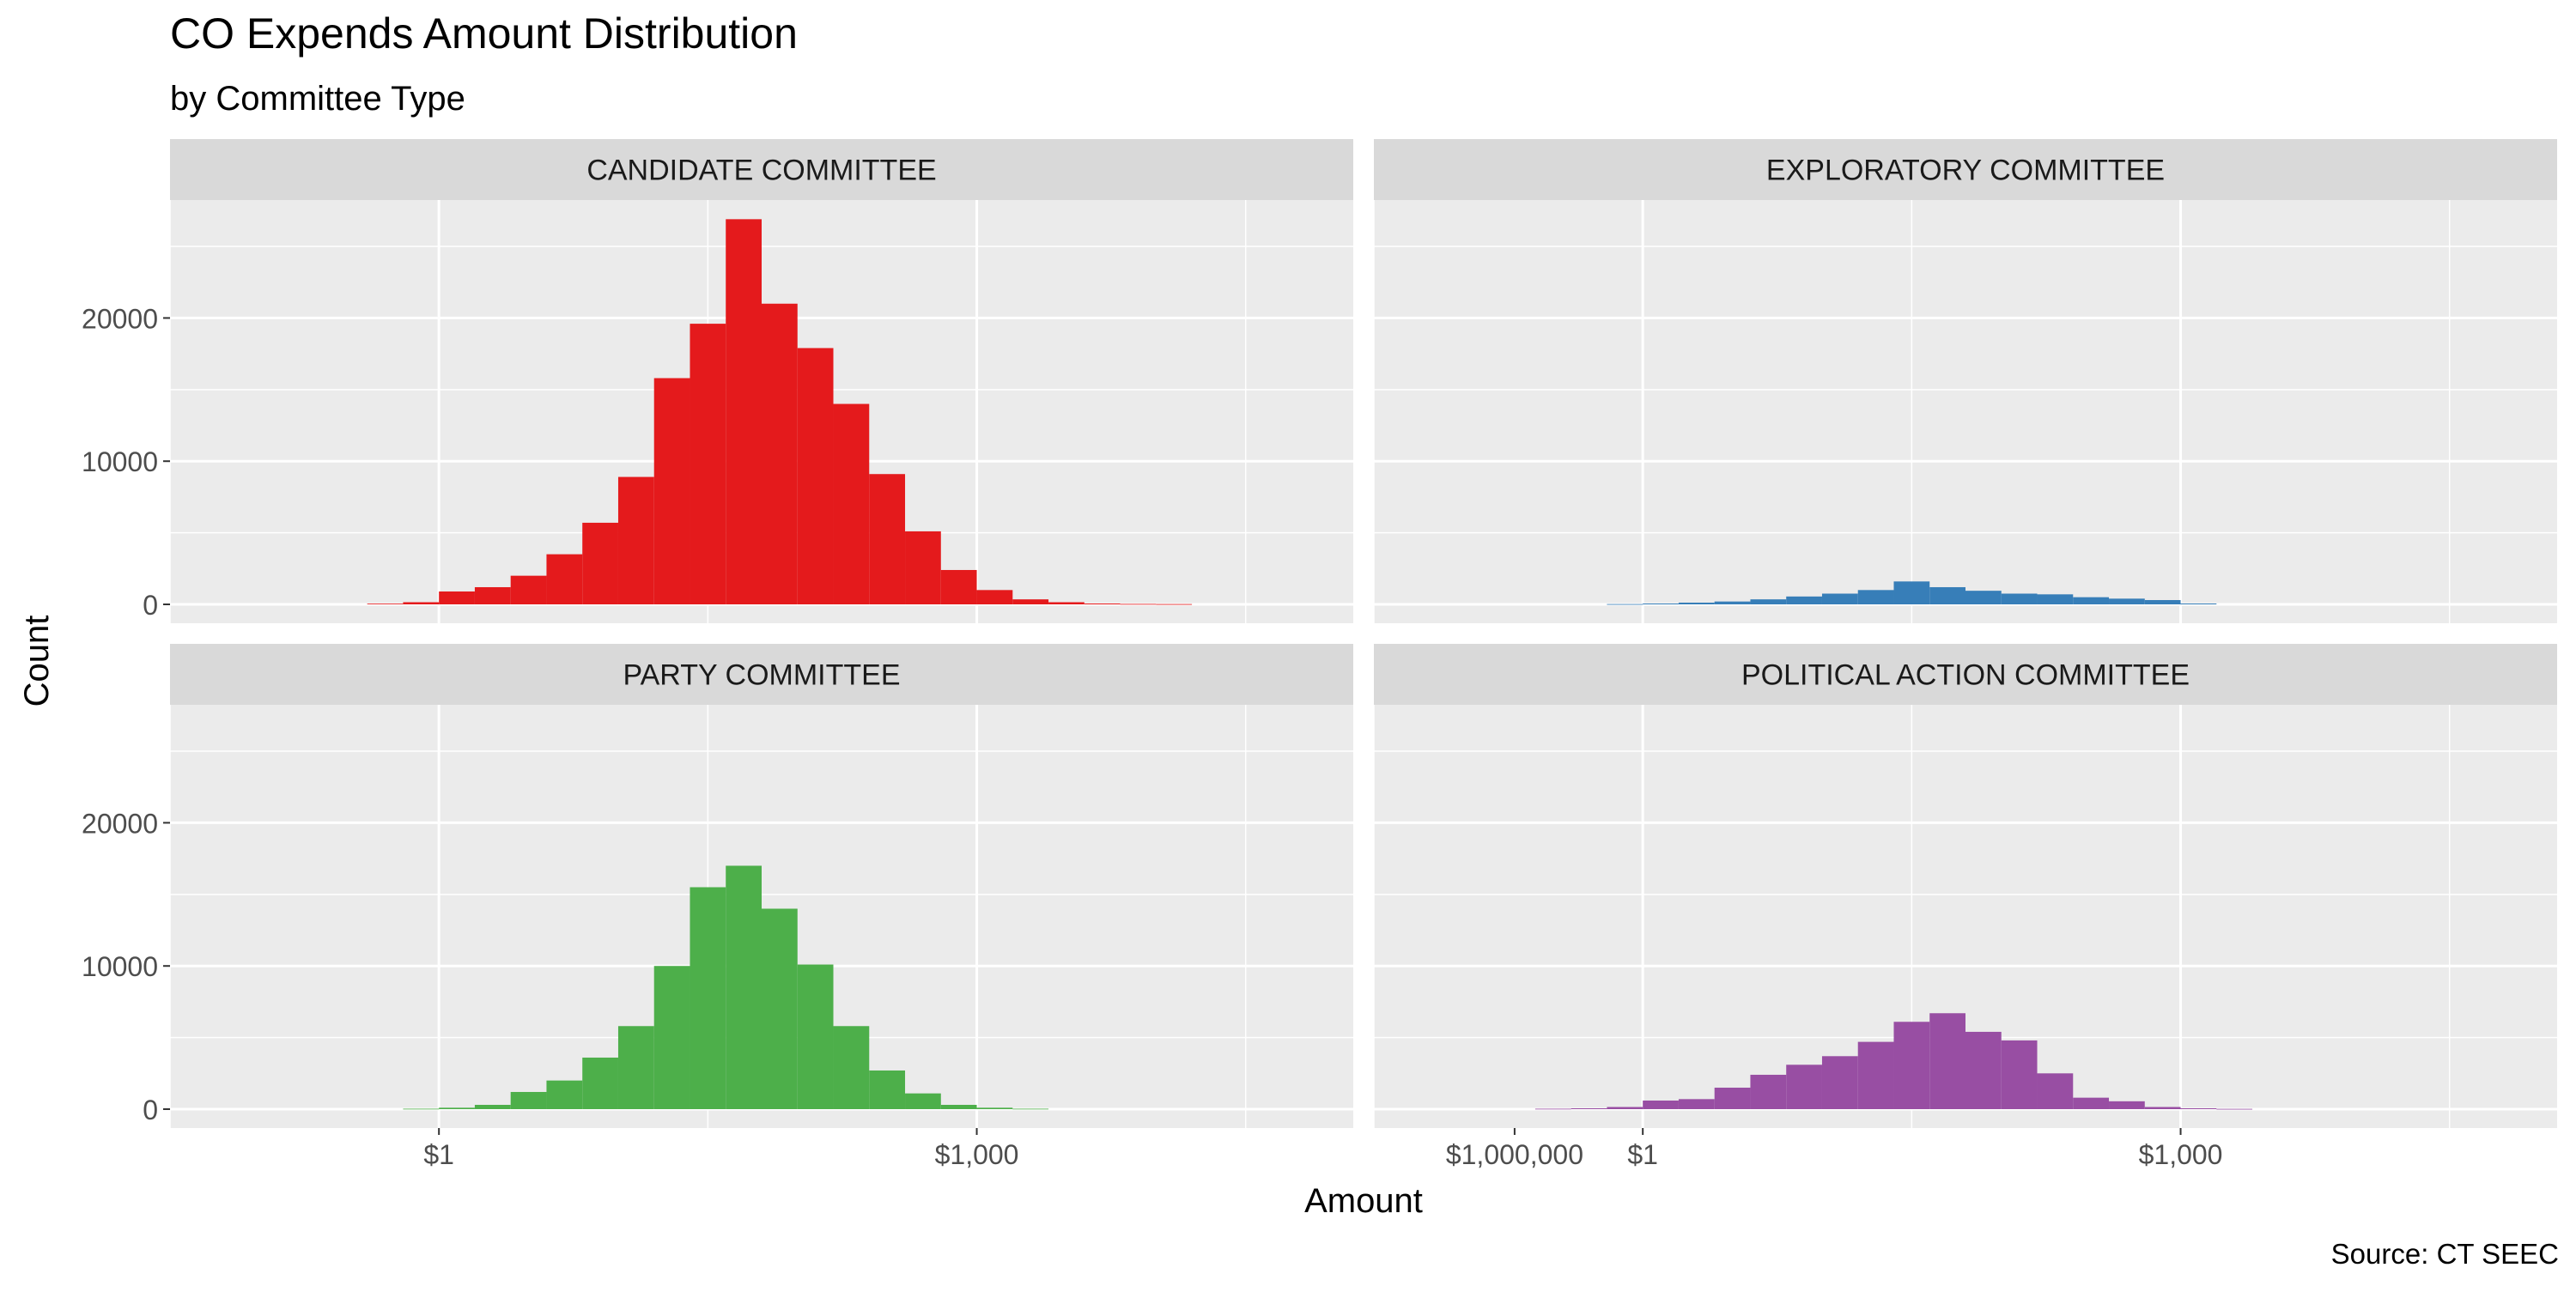 The width and height of the screenshot is (2576, 1292). I want to click on facet-strip-label: POLITICAL ACTION COMMITTEE, so click(1966, 675).